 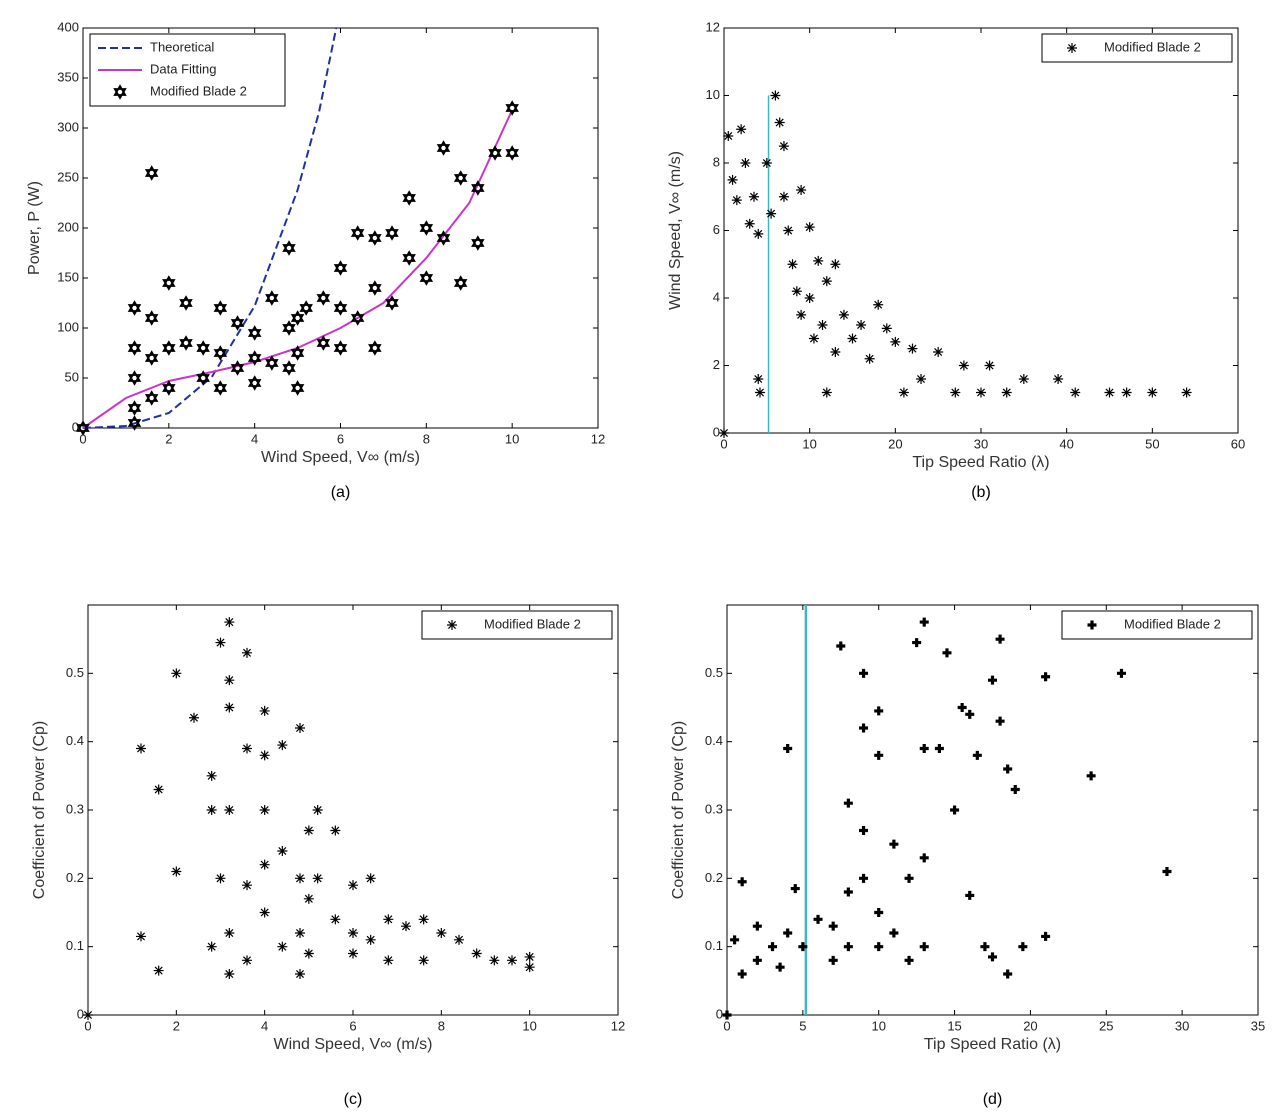 What do you see at coordinates (716, 431) in the screenshot?
I see `y-tick-label: 0` at bounding box center [716, 431].